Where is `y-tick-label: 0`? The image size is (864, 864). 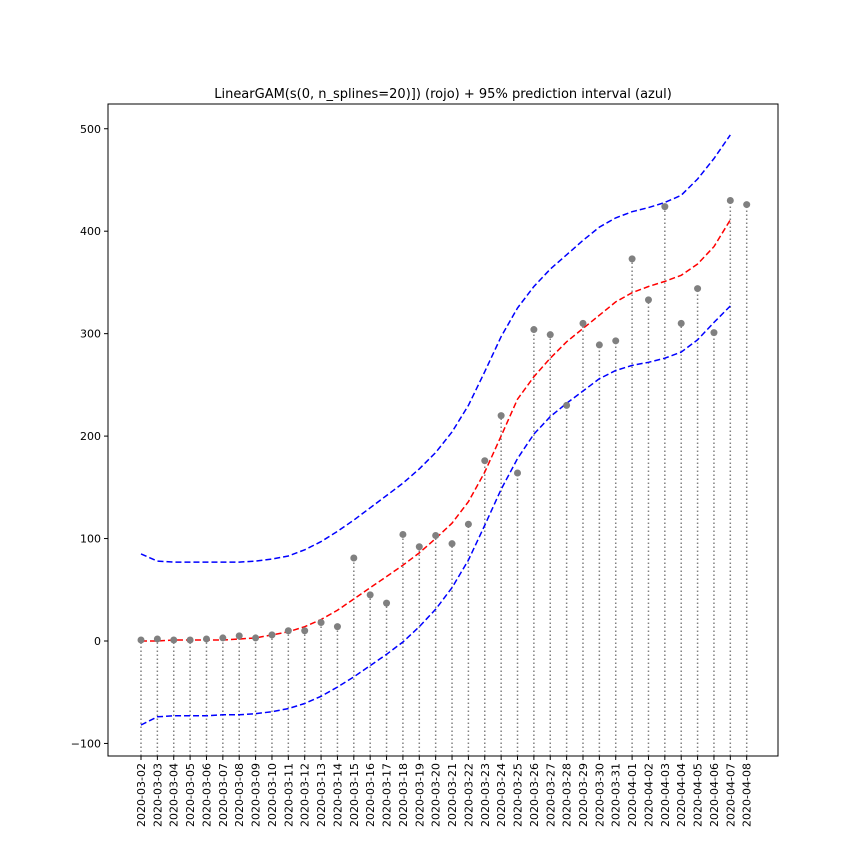 y-tick-label: 0 is located at coordinates (97, 641).